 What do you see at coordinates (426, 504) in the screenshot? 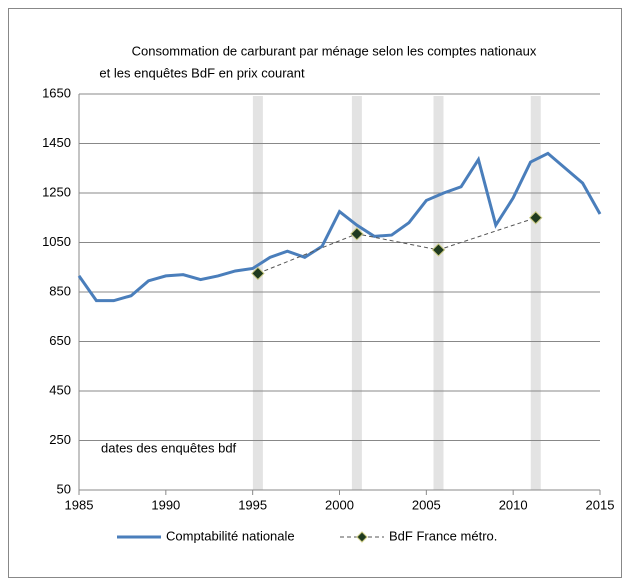
I see `x-tick-label: 2005` at bounding box center [426, 504].